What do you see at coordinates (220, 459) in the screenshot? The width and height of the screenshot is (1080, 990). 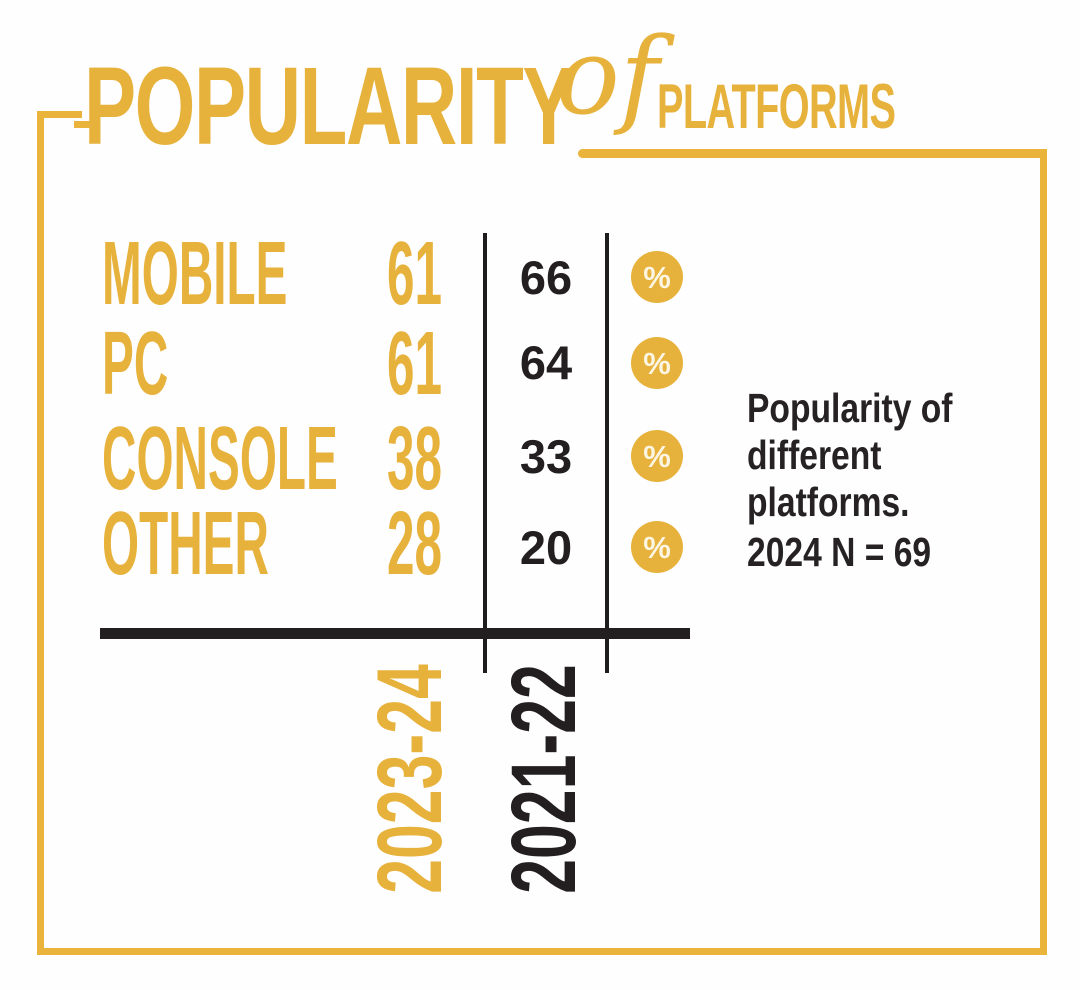 I see `platform-label: CONSOLE` at bounding box center [220, 459].